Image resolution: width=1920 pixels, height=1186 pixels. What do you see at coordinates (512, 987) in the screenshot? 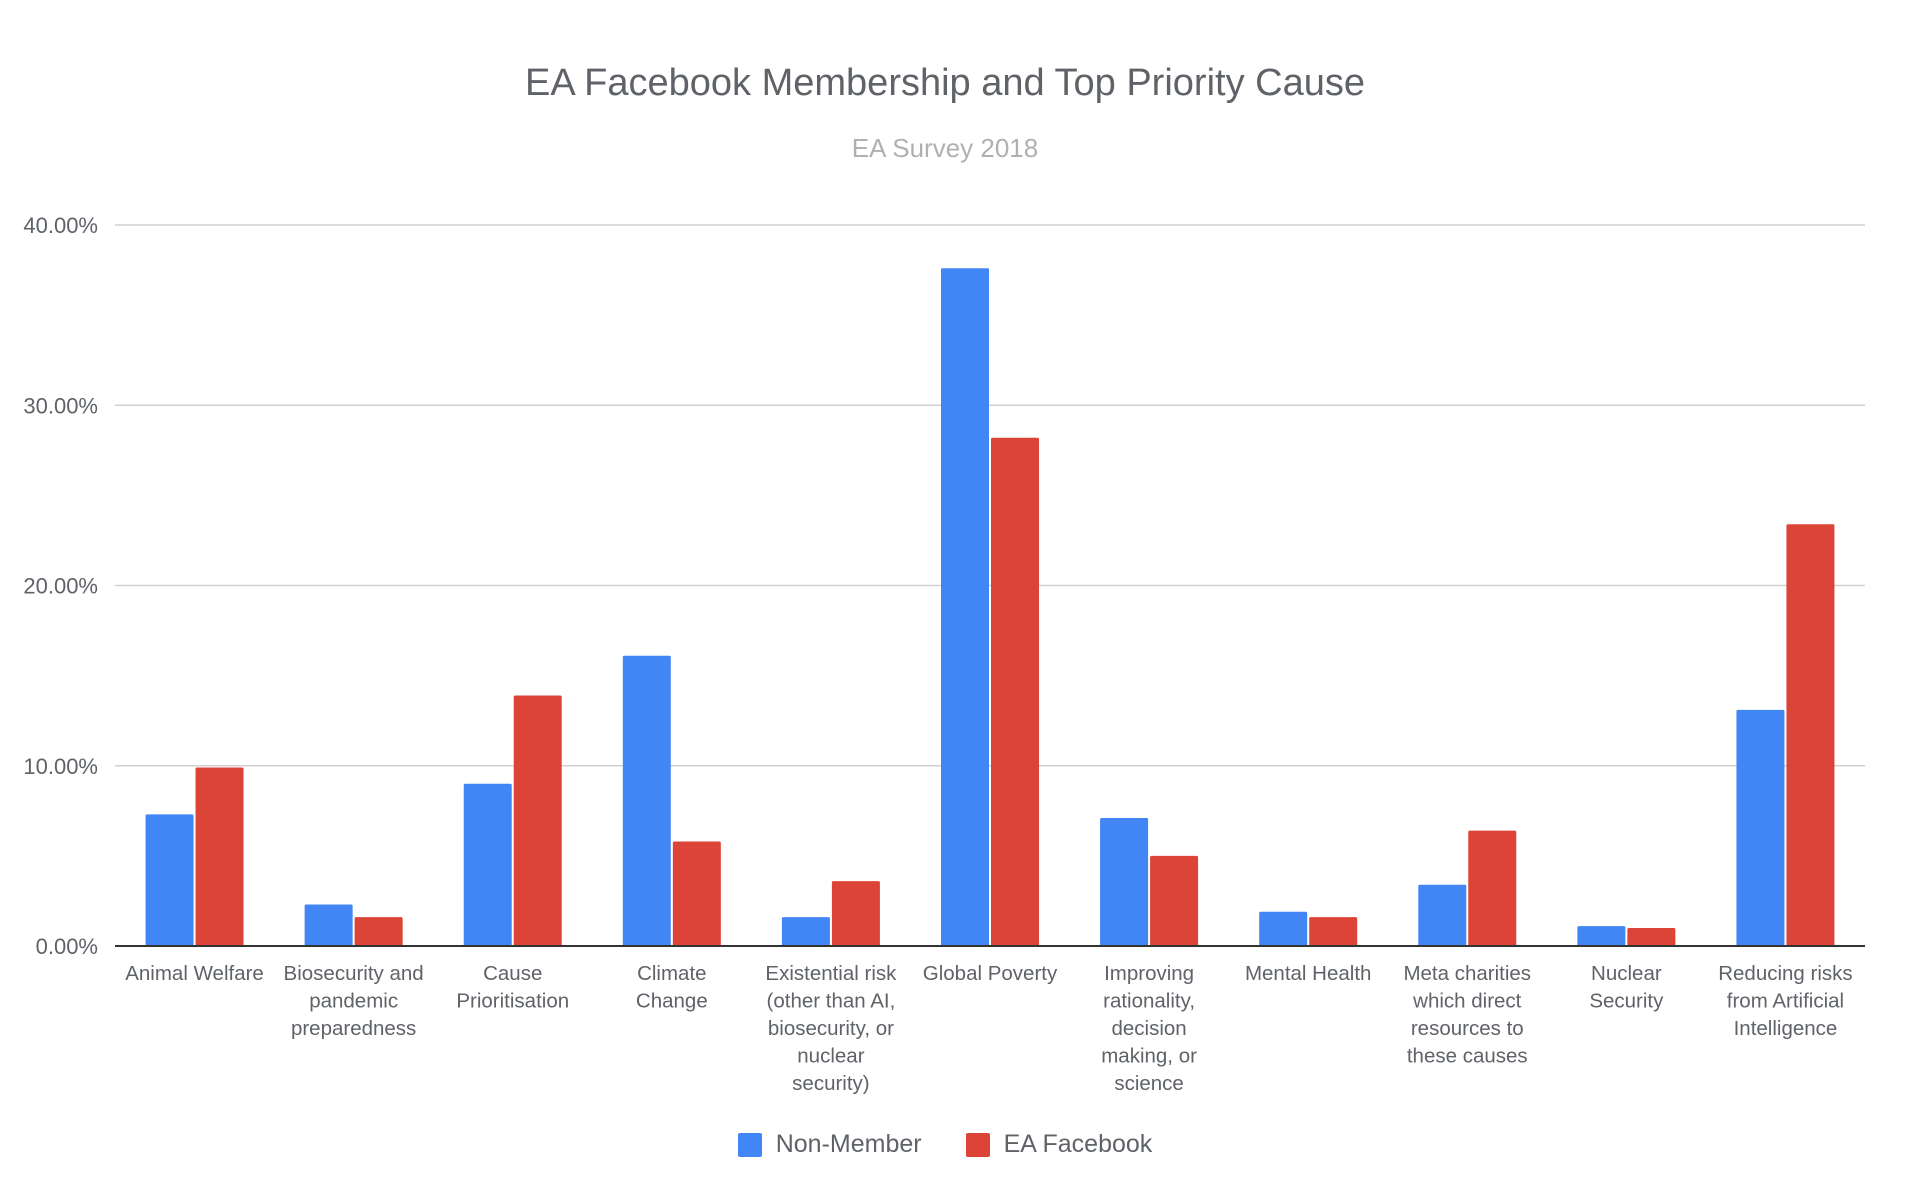
I see `x-tick-label: Cause Prioritisation` at bounding box center [512, 987].